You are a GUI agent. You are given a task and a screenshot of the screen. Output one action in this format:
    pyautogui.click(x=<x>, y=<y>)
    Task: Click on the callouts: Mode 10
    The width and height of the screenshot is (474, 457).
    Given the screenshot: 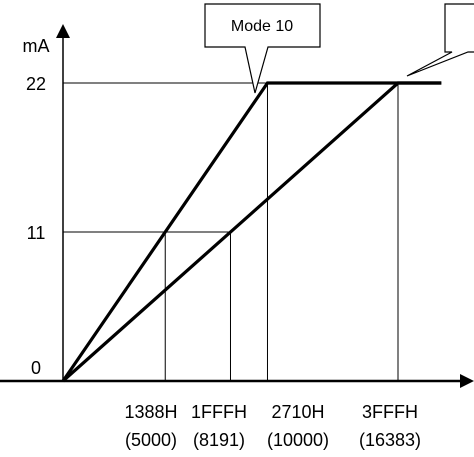 What is the action you would take?
    pyautogui.click(x=339, y=48)
    